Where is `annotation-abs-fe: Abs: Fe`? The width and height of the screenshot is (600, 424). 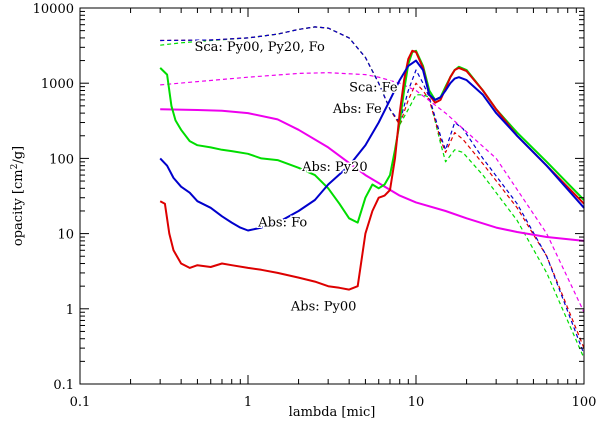
annotation-abs-fe: Abs: Fe is located at coordinates (357, 109).